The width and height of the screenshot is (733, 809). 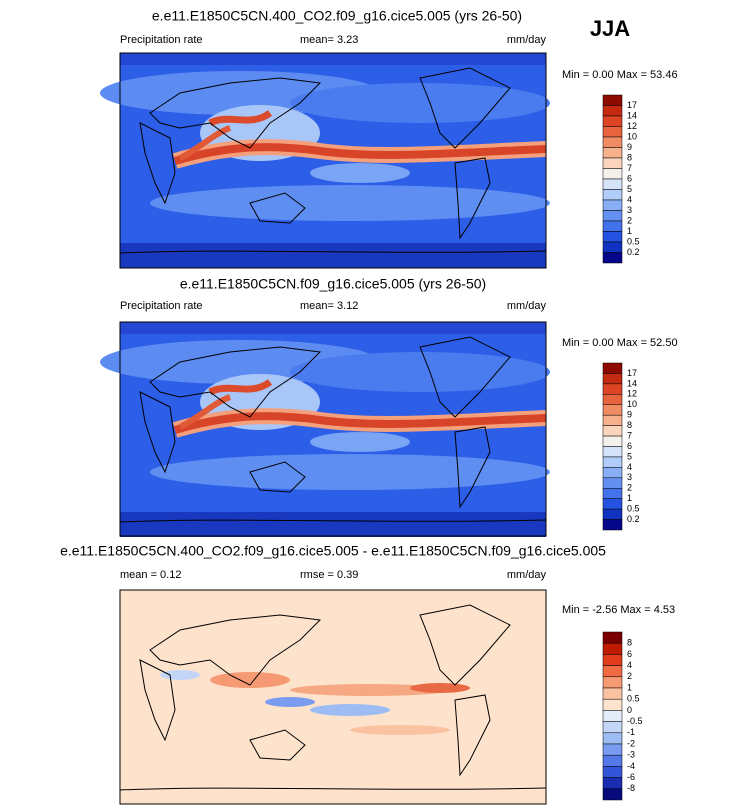 I want to click on colorbar-label: -8, so click(x=631, y=788).